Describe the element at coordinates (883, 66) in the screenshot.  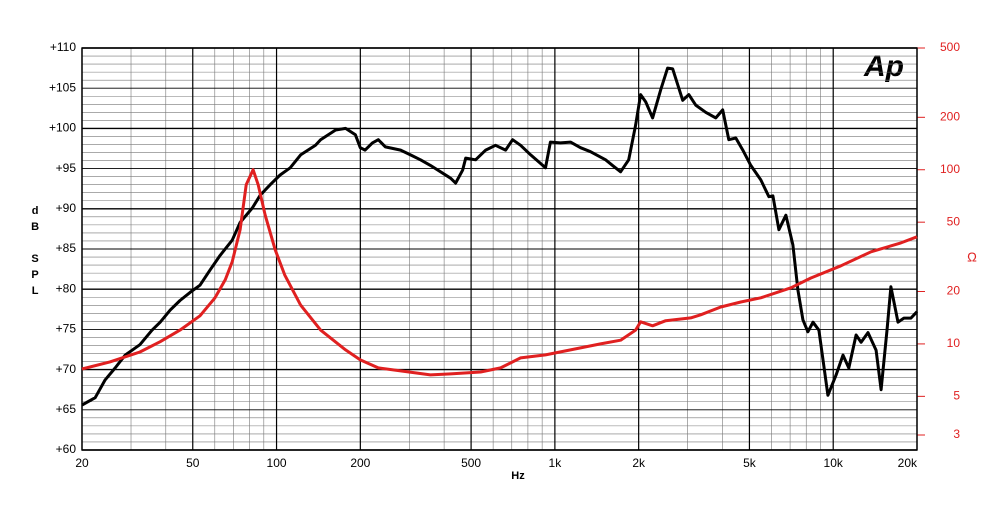
I see `logo: Ap` at that location.